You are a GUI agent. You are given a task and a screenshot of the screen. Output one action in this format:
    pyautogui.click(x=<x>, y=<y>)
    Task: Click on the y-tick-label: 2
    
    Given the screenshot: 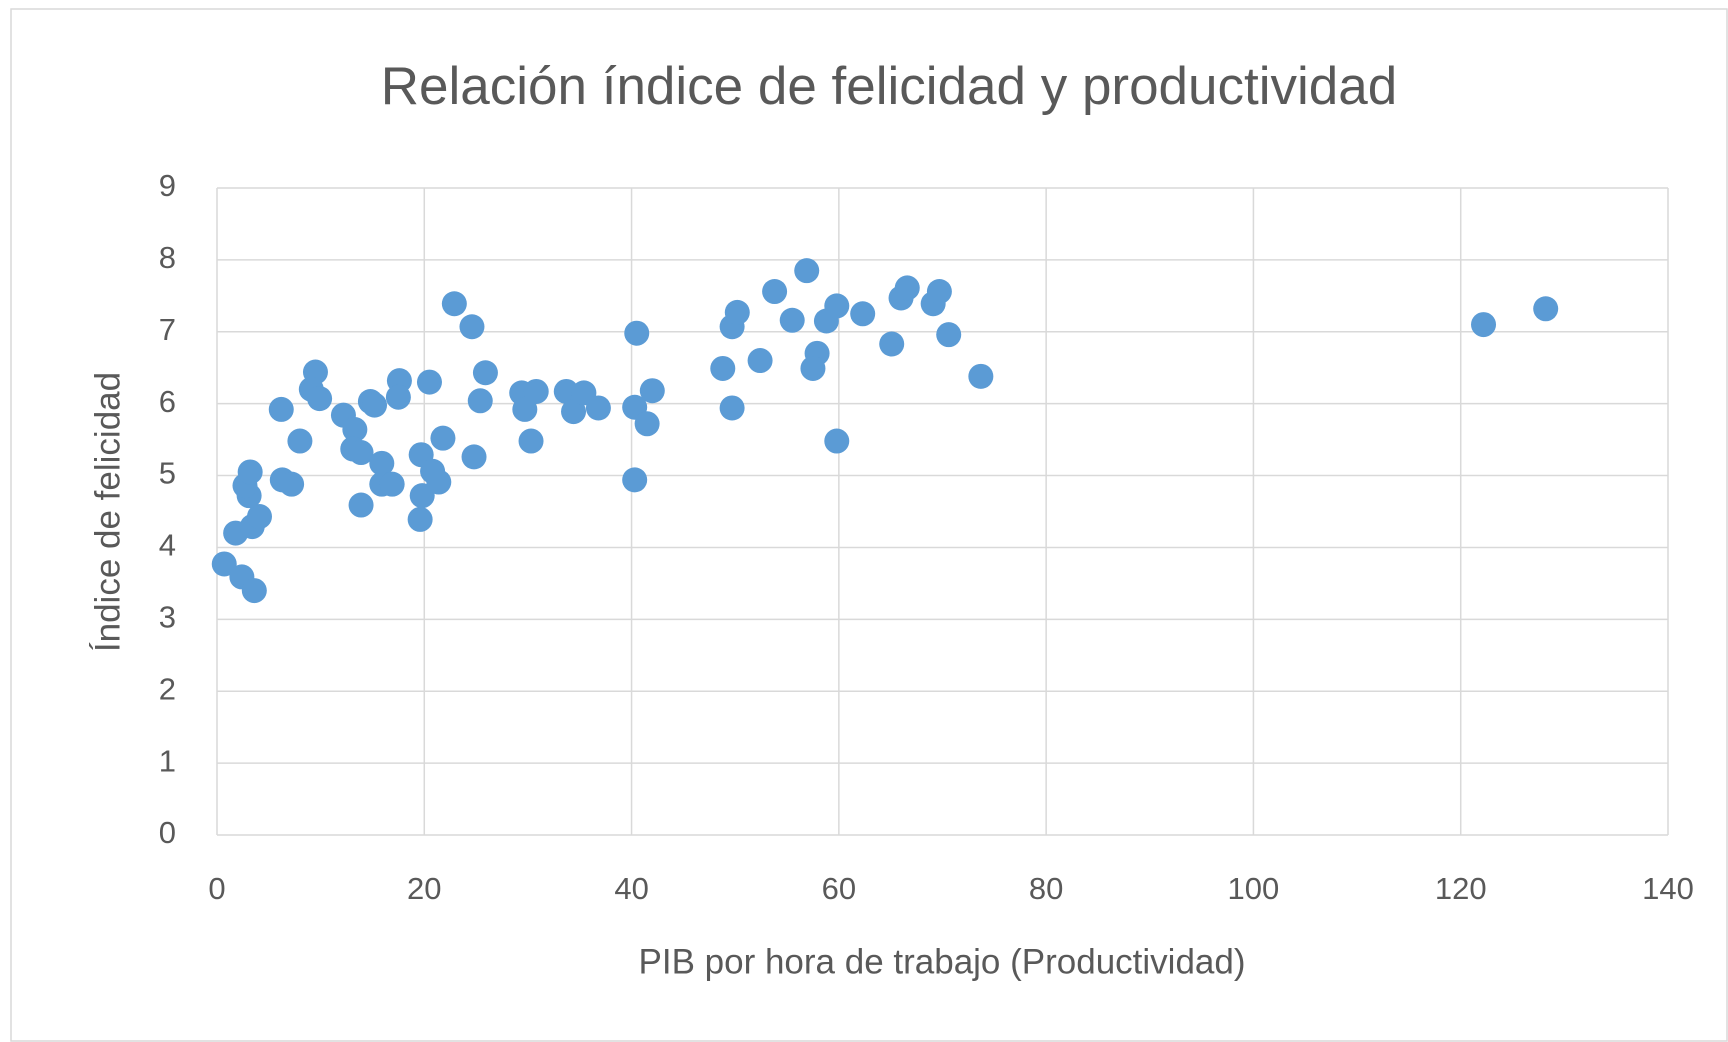 What is the action you would take?
    pyautogui.click(x=167, y=688)
    